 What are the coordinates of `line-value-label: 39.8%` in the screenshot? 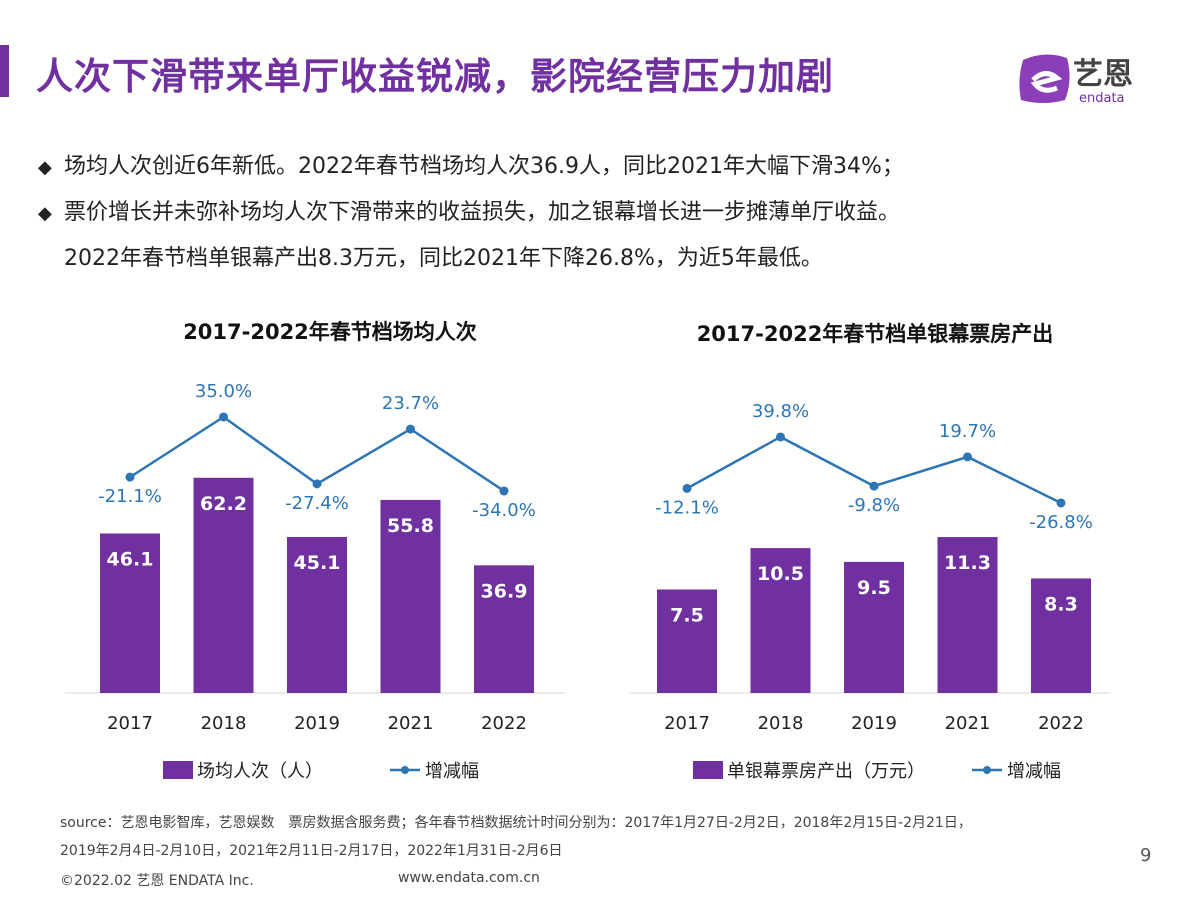 It's located at (780, 411).